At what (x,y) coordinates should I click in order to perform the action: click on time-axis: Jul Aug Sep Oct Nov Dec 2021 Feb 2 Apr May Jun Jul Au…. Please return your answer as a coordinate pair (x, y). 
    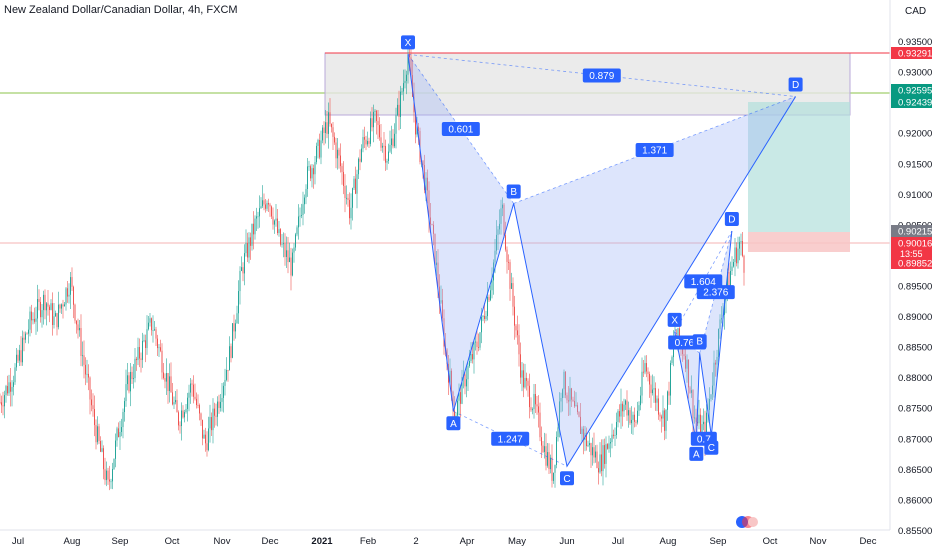
    Looking at the image, I should click on (445, 538).